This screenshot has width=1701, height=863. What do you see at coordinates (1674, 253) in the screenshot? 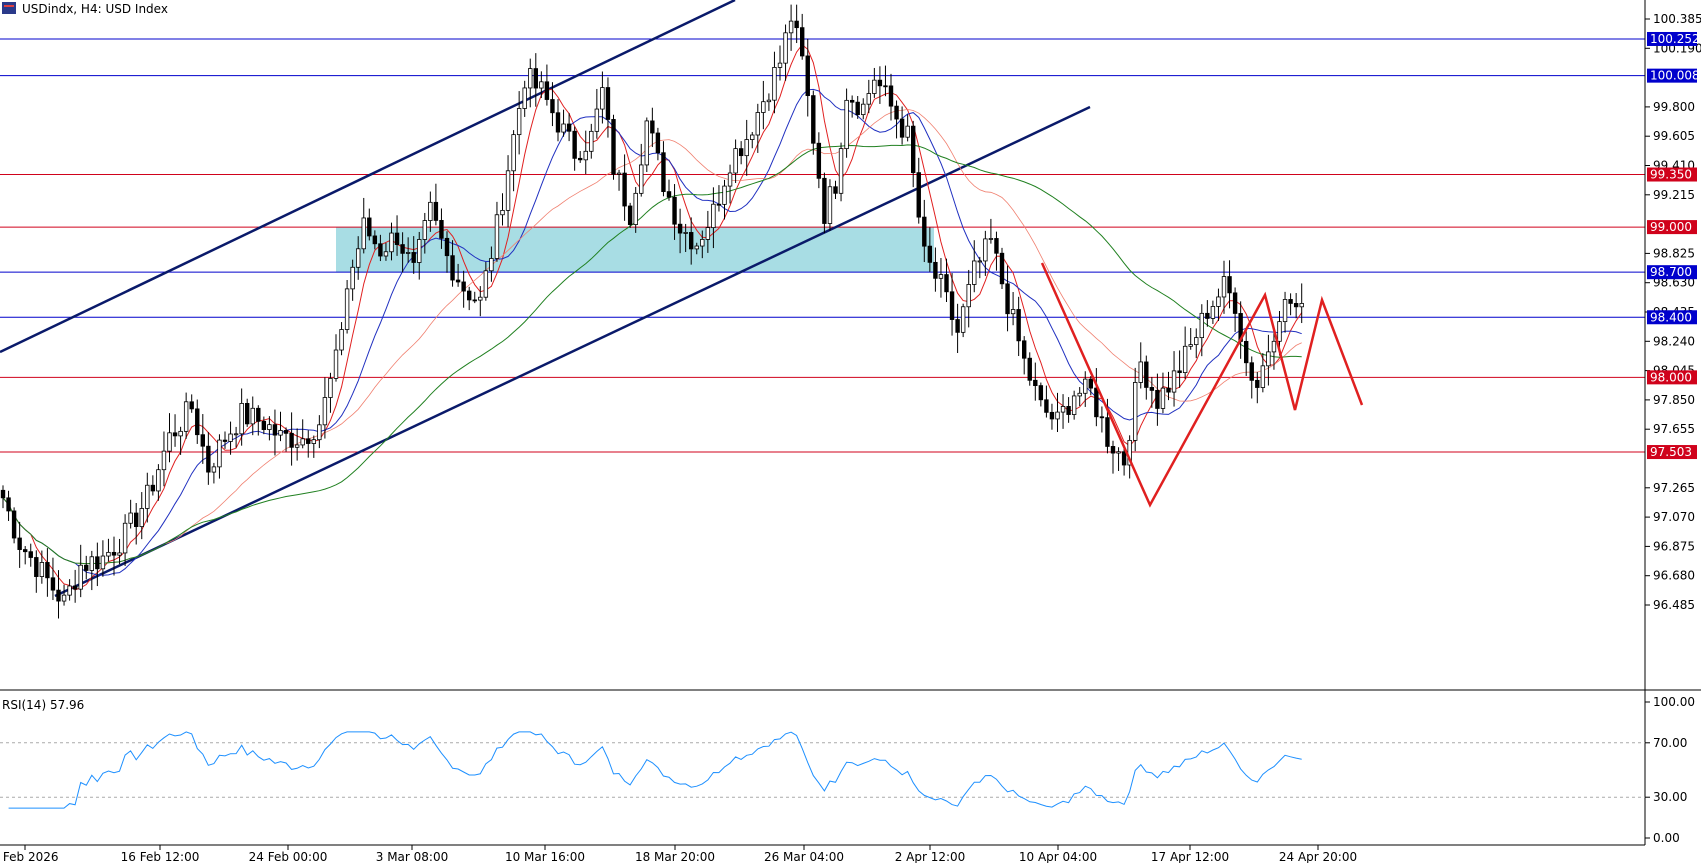
I see `price-tick-label: 98.825` at bounding box center [1674, 253].